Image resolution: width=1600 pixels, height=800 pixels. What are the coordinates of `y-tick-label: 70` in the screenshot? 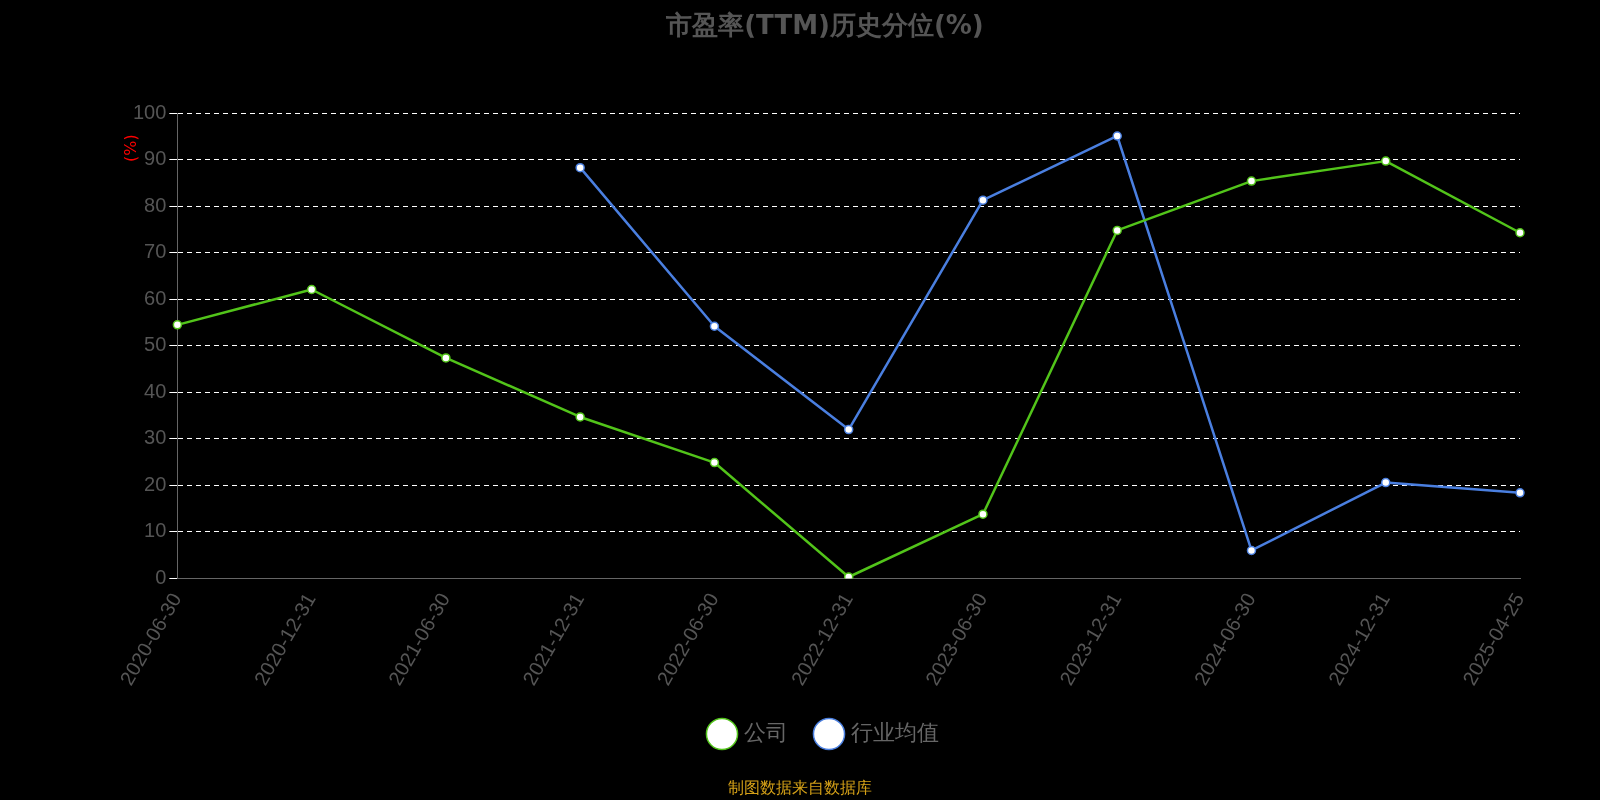 It's located at (155, 251).